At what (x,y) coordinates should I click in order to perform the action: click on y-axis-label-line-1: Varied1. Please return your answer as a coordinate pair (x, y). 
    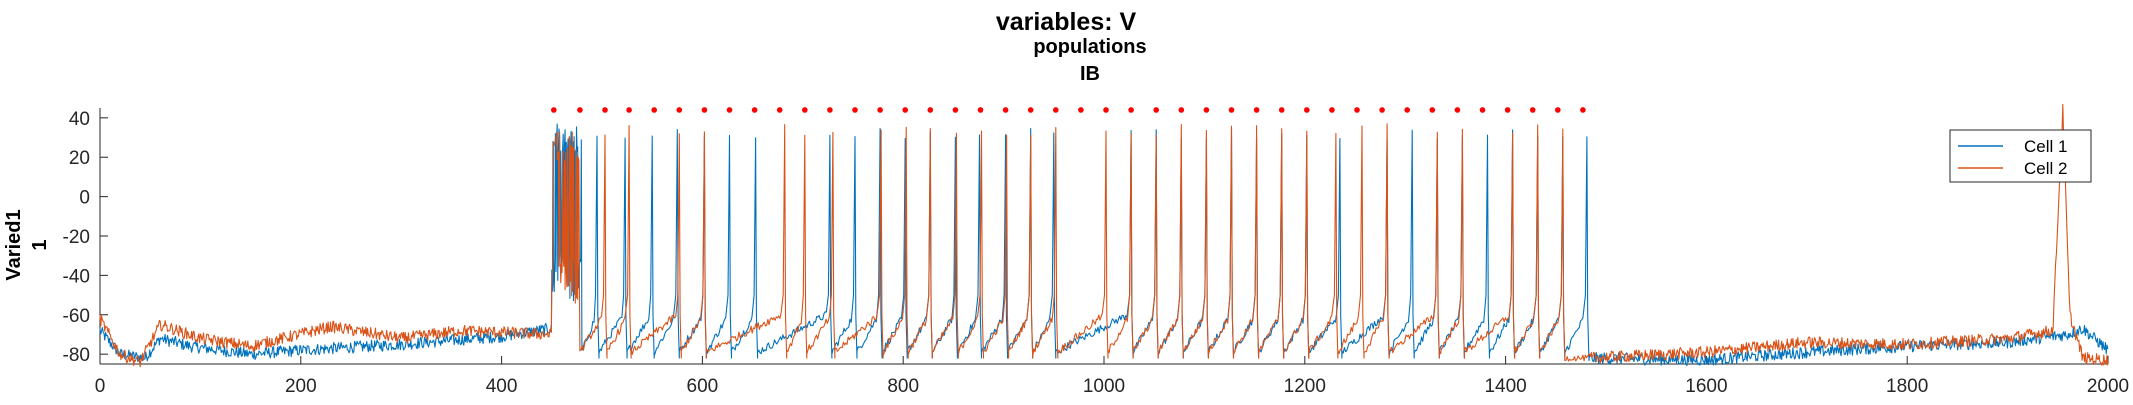
    Looking at the image, I should click on (14, 244).